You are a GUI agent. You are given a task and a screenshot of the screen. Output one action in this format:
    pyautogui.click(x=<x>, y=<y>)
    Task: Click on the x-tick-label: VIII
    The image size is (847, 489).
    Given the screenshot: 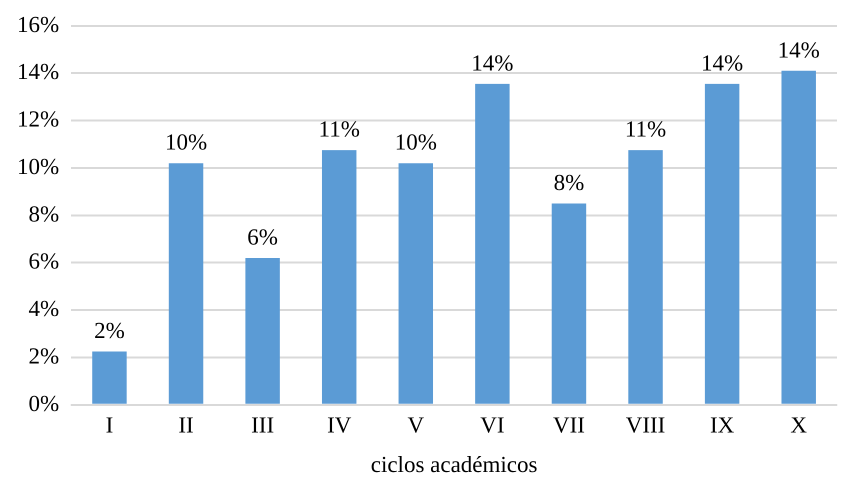 What is the action you would take?
    pyautogui.click(x=646, y=425)
    